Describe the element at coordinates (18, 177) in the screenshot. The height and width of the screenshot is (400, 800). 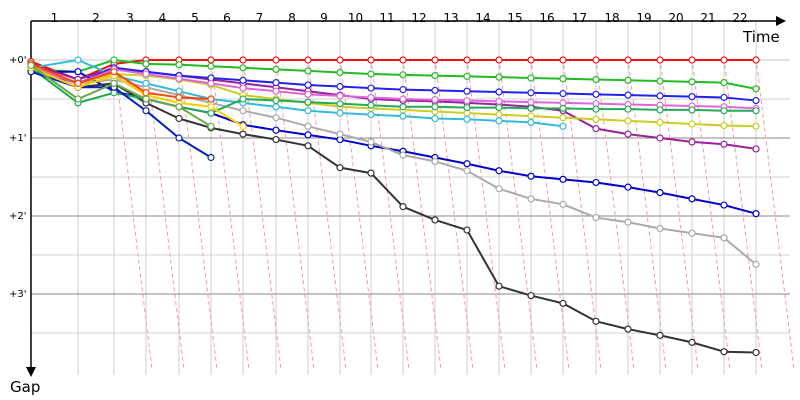
I see `y-tick-labels: +0' +1' +2' +3'` at that location.